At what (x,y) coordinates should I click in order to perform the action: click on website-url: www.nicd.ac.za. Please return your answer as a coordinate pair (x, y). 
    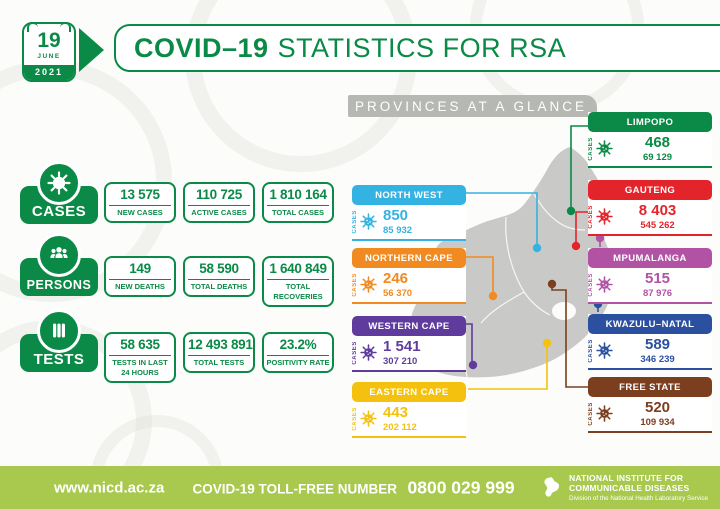
    Looking at the image, I should click on (109, 487).